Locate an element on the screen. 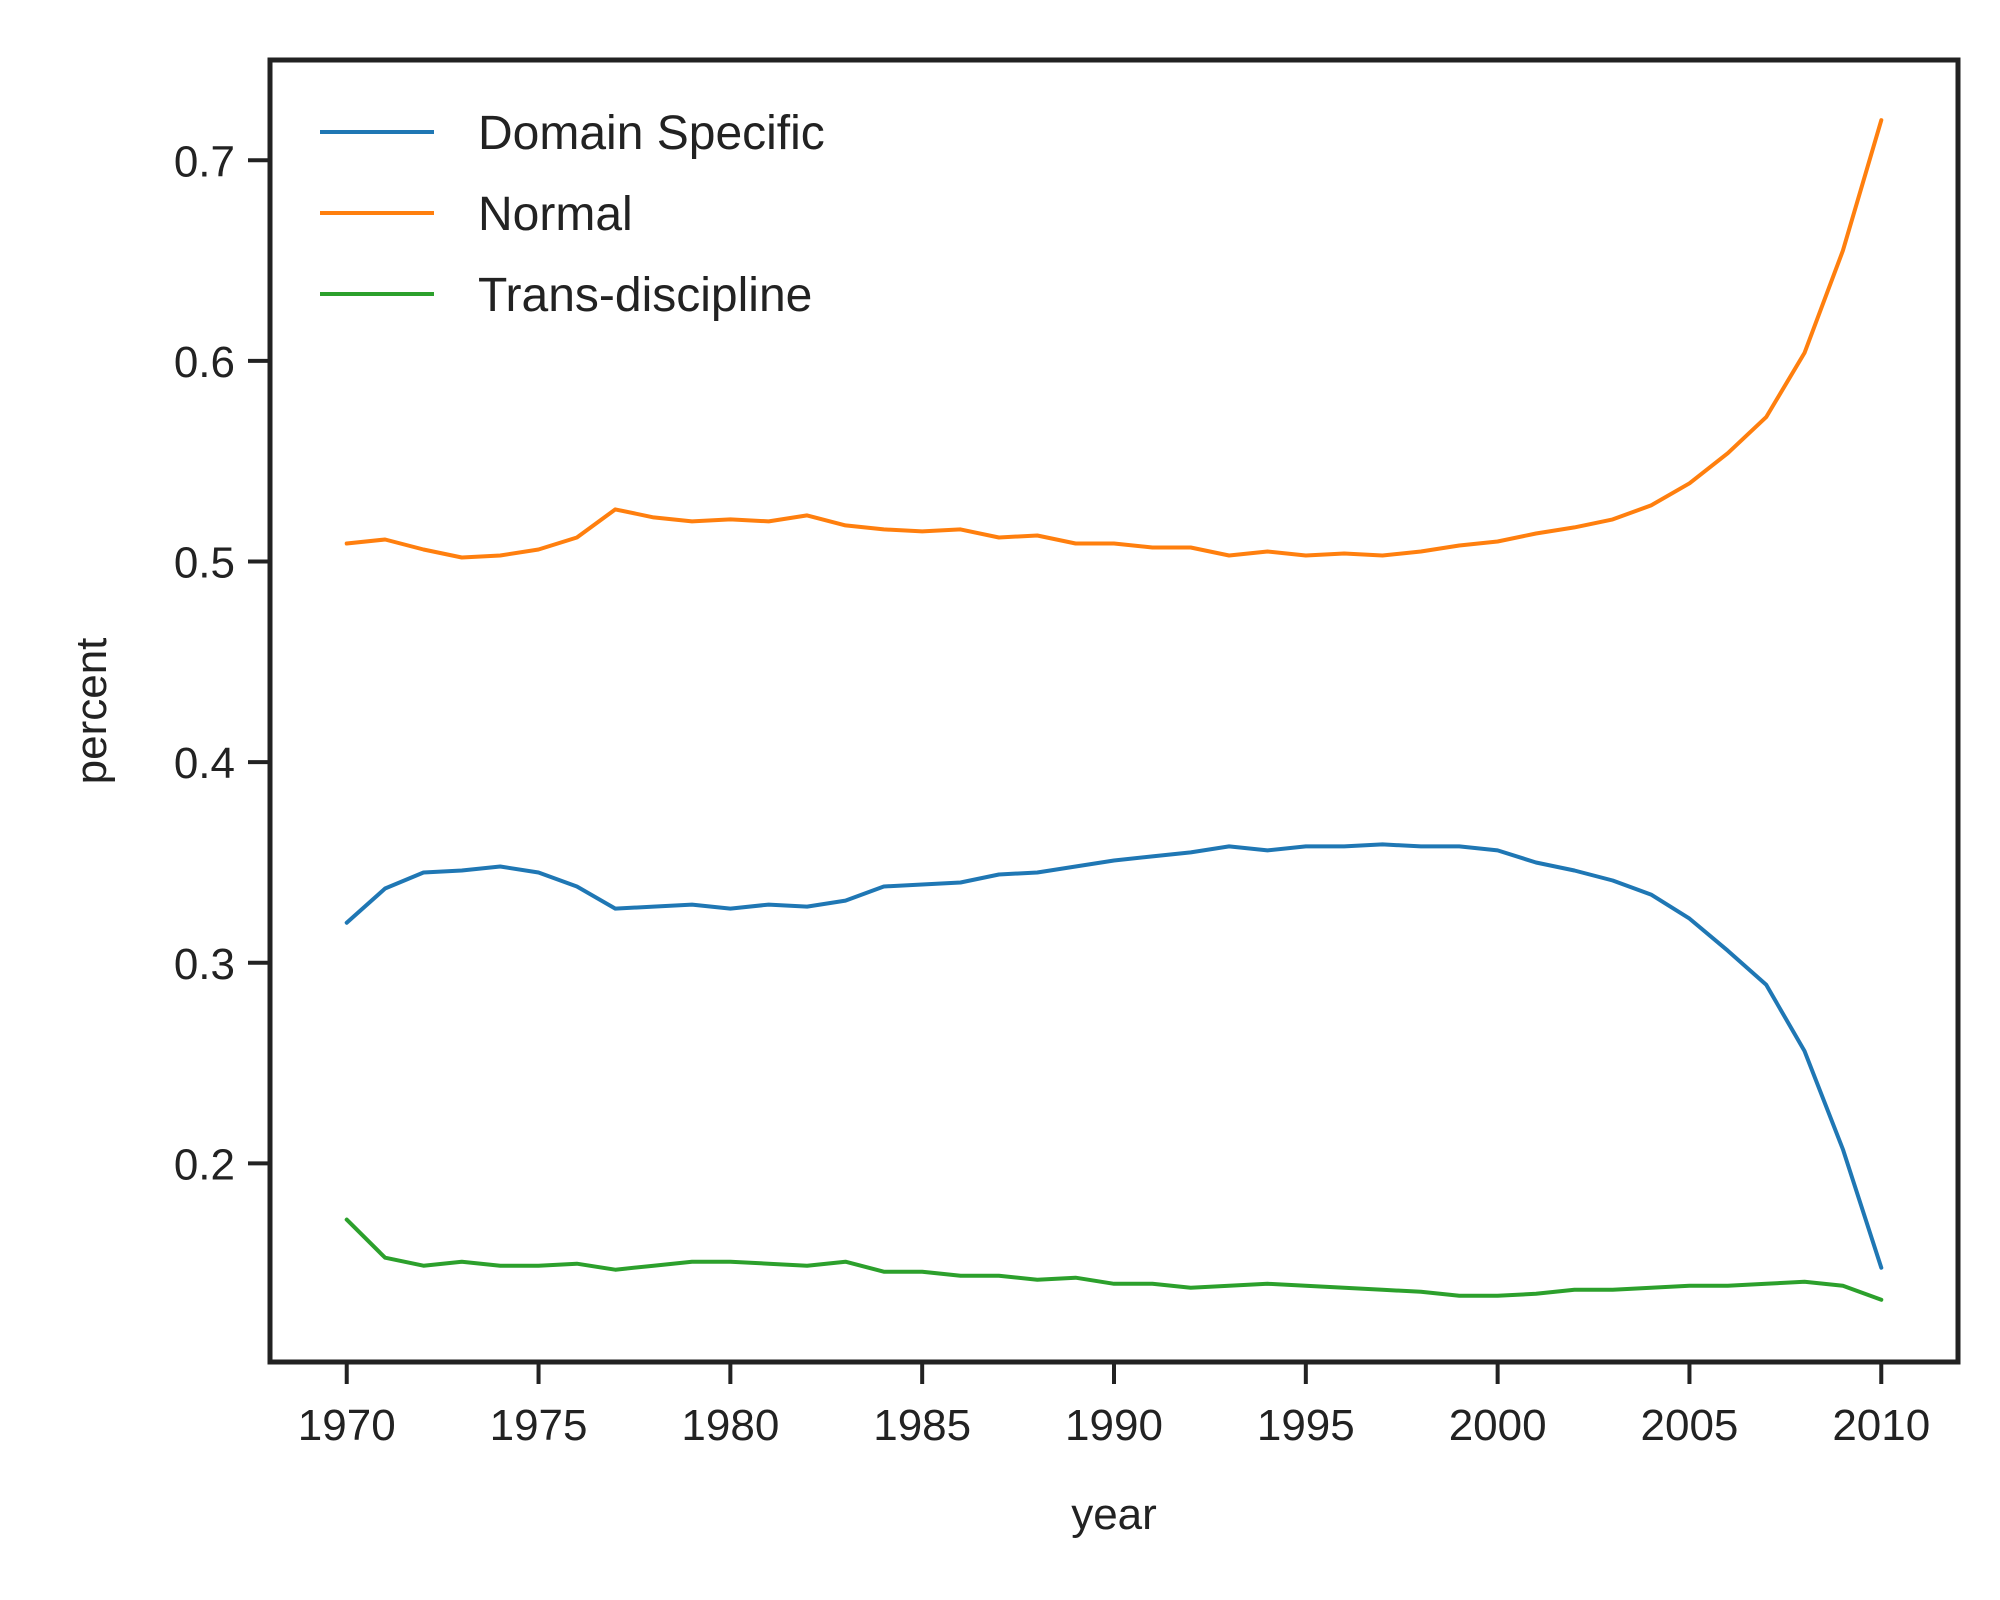  x-tick-label: 1980 is located at coordinates (730, 1425).